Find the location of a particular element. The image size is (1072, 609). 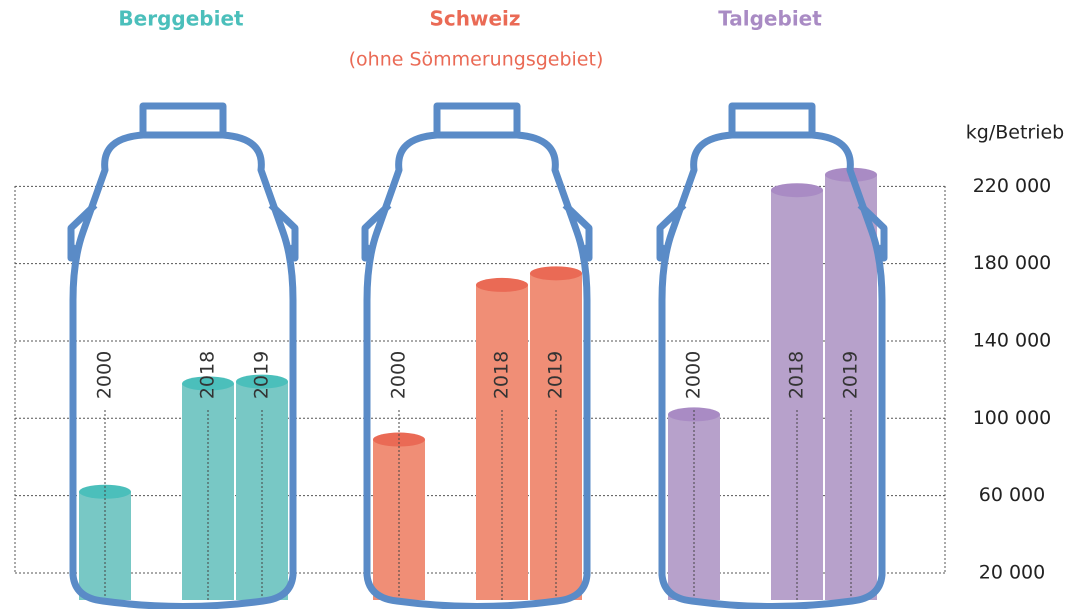

y-tick-label: 20 000 is located at coordinates (1012, 572).